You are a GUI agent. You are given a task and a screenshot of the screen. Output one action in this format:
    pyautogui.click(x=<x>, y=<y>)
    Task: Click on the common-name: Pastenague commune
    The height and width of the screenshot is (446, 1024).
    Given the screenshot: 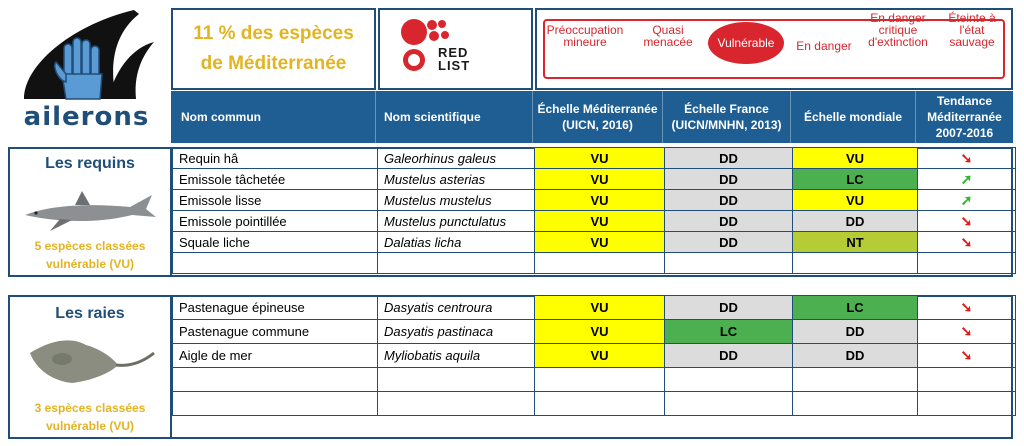 What is the action you would take?
    pyautogui.click(x=275, y=331)
    